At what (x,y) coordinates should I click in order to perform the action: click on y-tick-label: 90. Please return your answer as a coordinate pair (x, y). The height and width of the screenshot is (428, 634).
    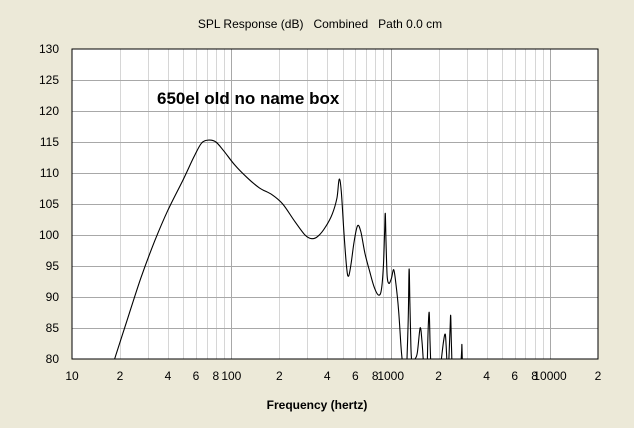
    Looking at the image, I should click on (53, 297).